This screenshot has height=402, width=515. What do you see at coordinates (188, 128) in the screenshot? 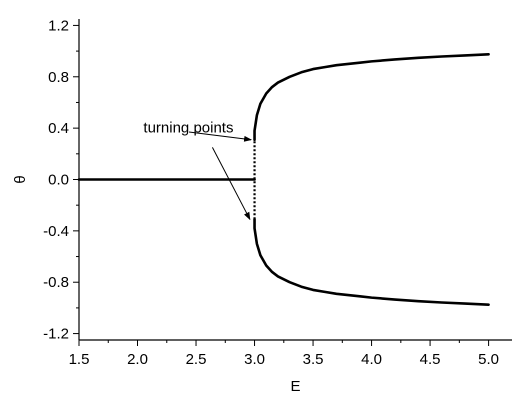
I see `annotation-label: turning points` at bounding box center [188, 128].